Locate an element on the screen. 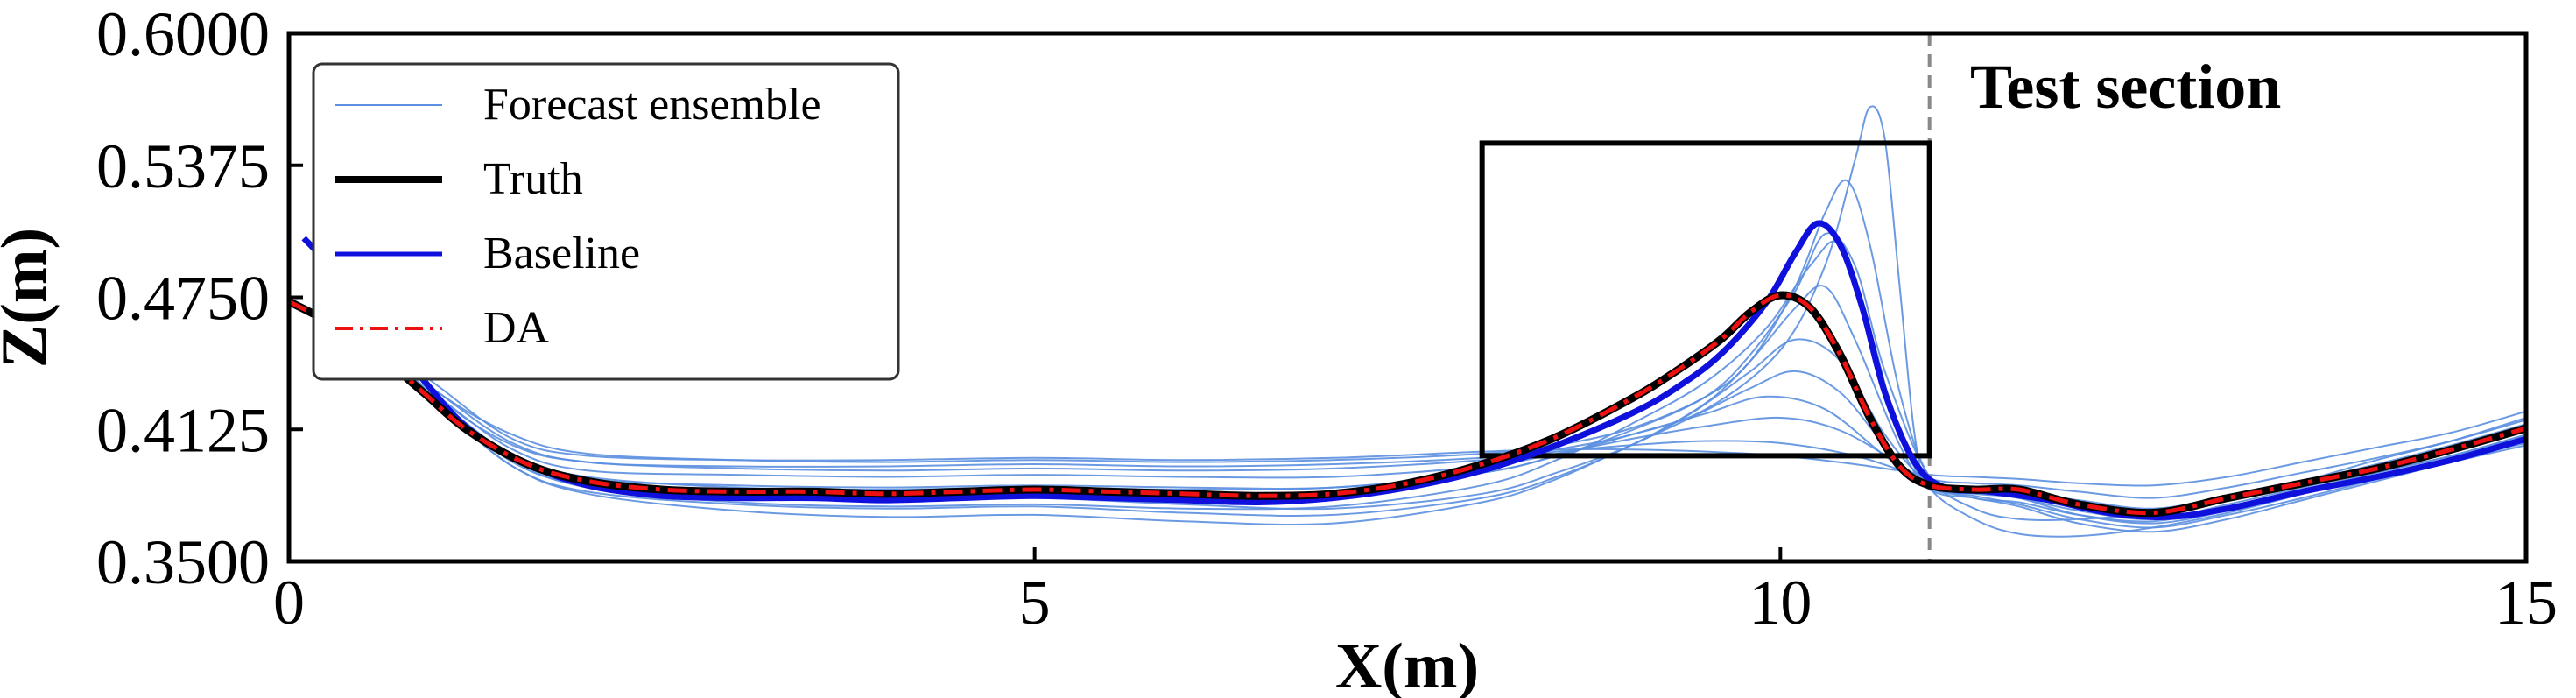  legend-label-forecast: Forecast ensemble is located at coordinates (652, 105).